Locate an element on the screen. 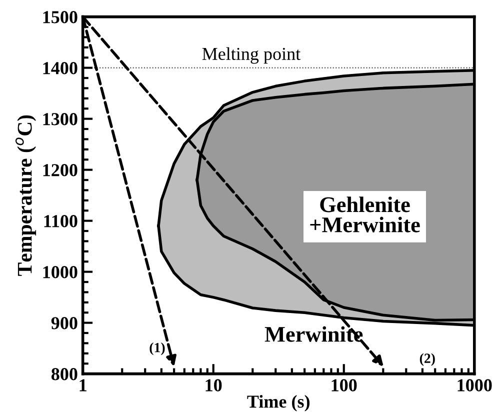 This screenshot has height=420, width=502. y-tick-label: 800 is located at coordinates (64, 374).